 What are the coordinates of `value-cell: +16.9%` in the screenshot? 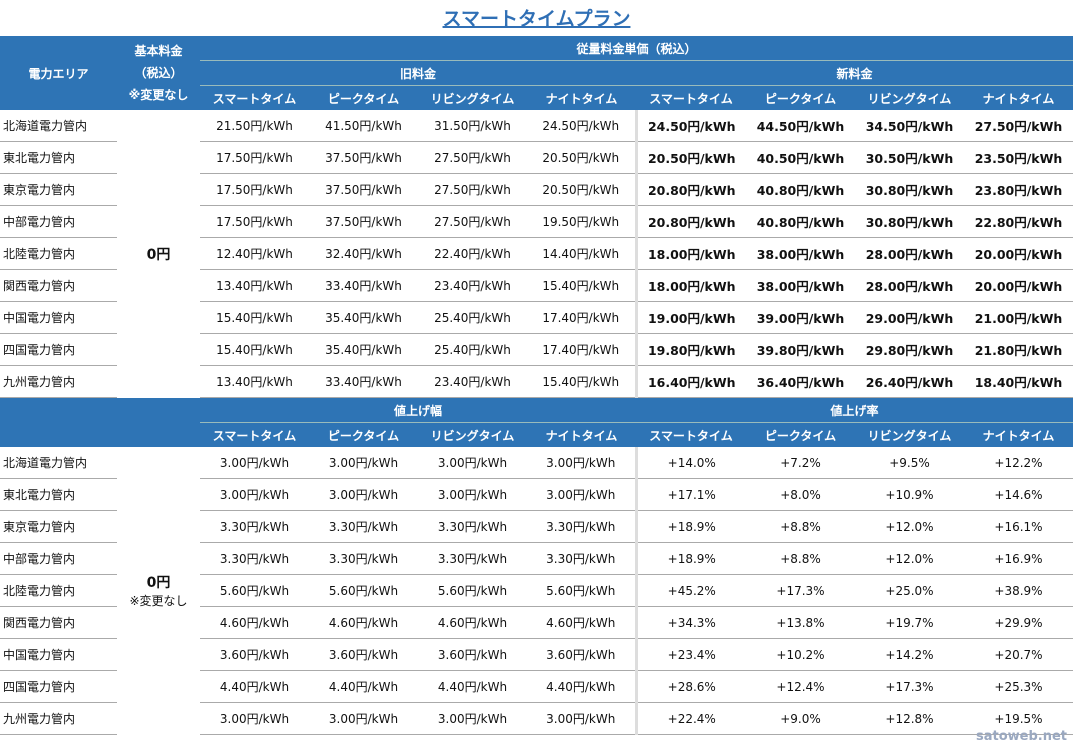 It's located at (1018, 558).